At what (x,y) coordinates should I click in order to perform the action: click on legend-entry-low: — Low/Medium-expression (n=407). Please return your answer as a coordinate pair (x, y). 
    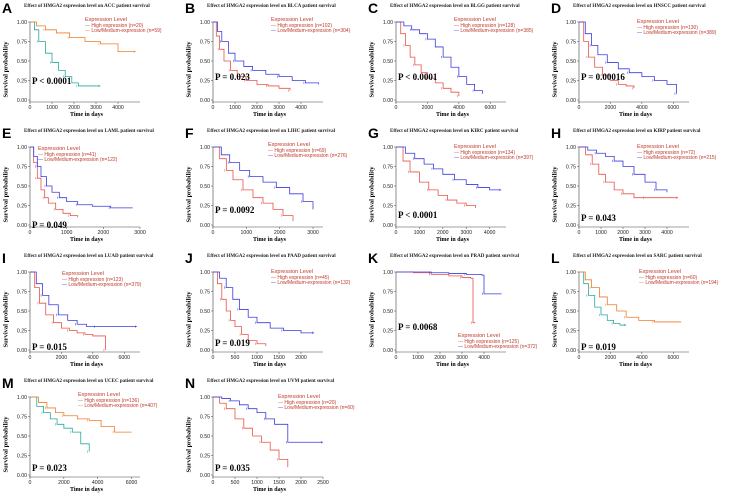
    Looking at the image, I should click on (118, 406).